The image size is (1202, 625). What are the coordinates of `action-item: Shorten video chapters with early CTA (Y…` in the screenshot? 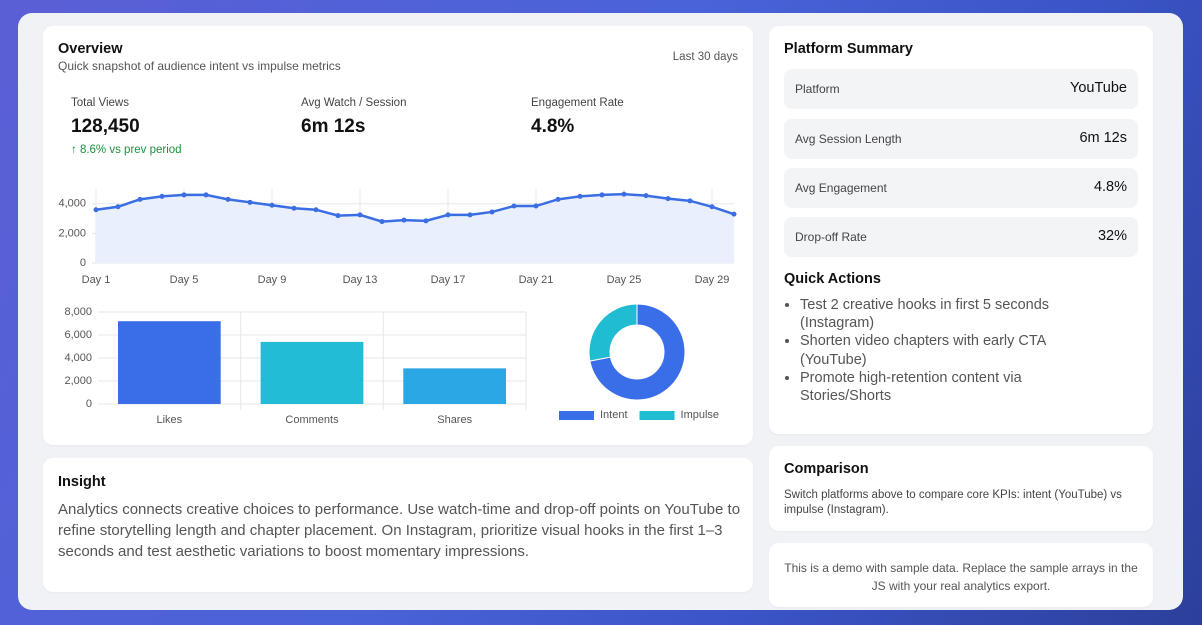 It's located at (950, 350).